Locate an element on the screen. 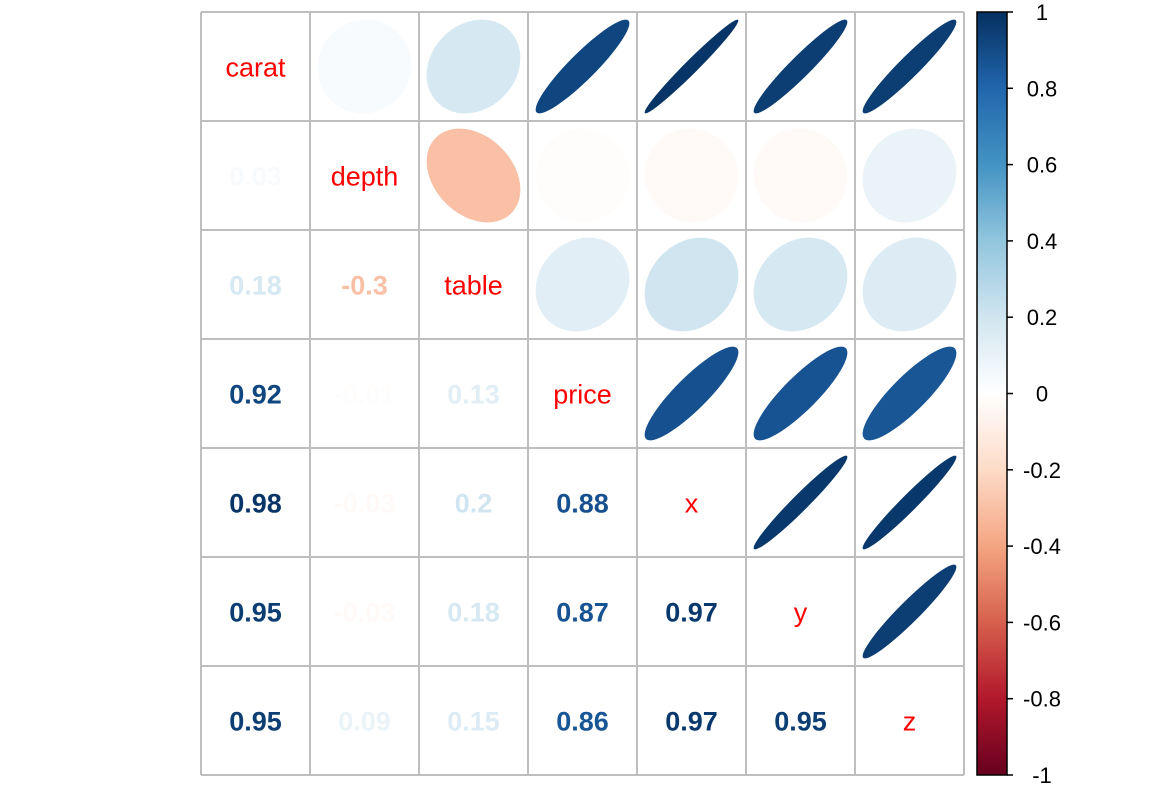  diagonal-label-z: z is located at coordinates (910, 722).